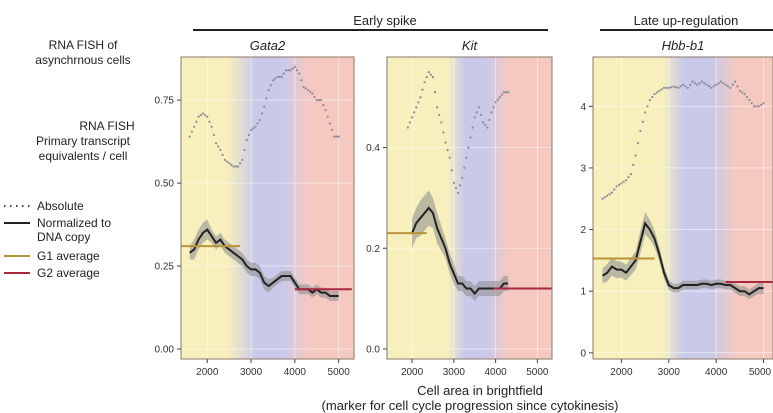 The image size is (773, 413). I want to click on panel-title: Kit, so click(470, 45).